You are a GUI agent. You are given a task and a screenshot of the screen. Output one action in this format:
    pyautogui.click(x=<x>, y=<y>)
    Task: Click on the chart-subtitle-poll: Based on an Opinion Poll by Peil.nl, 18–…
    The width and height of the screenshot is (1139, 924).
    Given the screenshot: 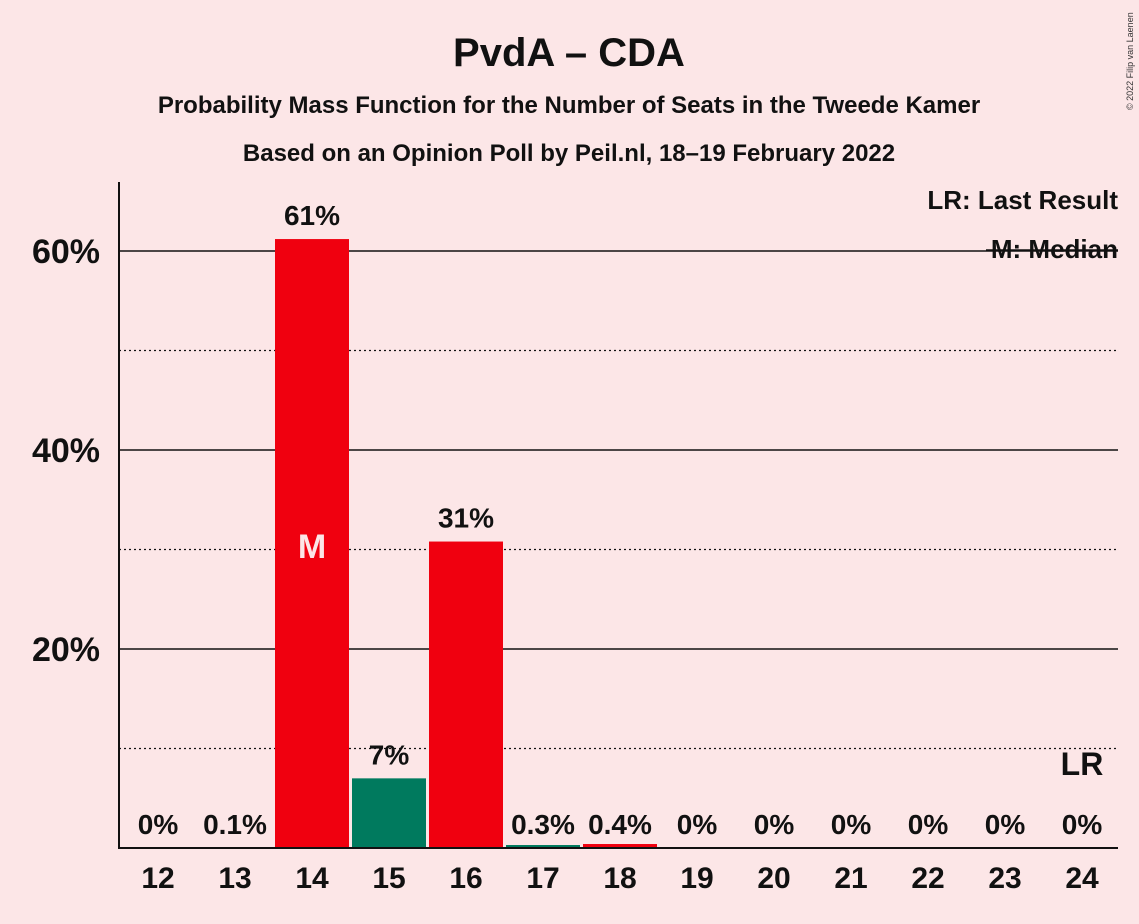 What is the action you would take?
    pyautogui.click(x=569, y=153)
    